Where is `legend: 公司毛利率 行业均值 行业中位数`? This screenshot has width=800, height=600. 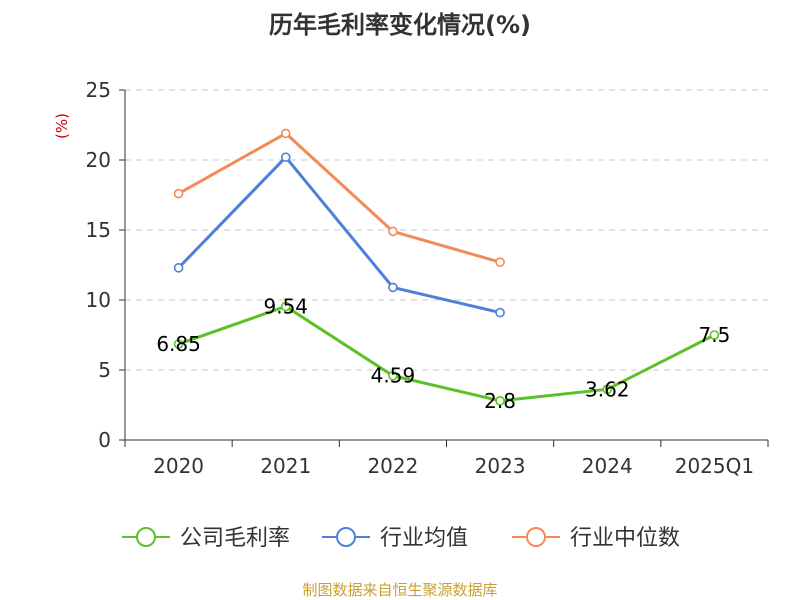 legend: 公司毛利率 行业均值 行业中位数 is located at coordinates (401, 538).